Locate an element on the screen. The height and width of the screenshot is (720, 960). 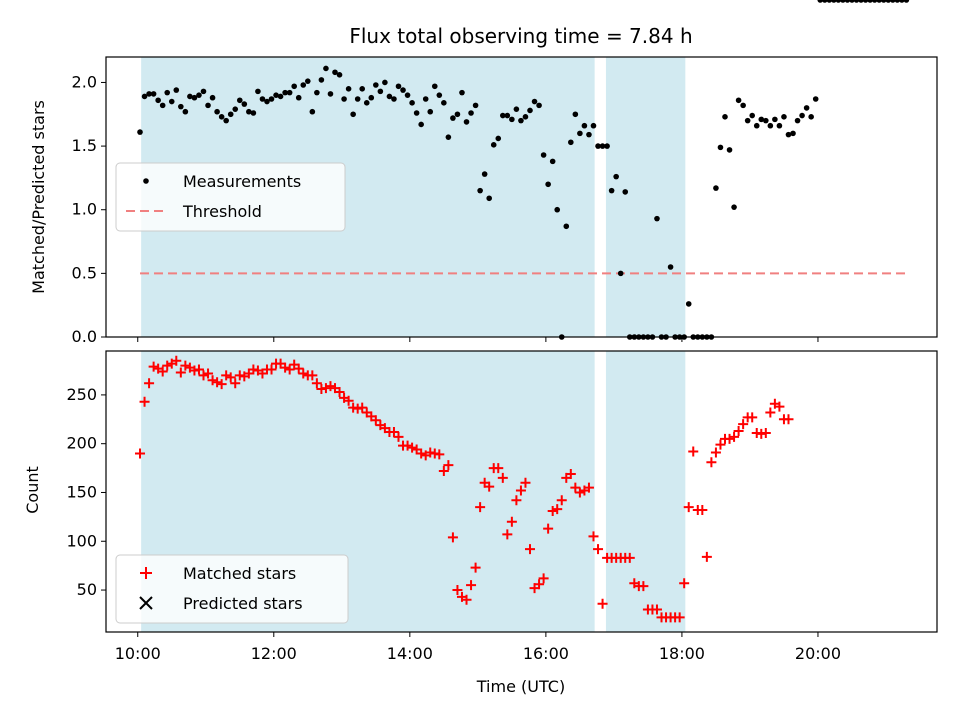
bottom-y-axis-label: Count is located at coordinates (32, 490).